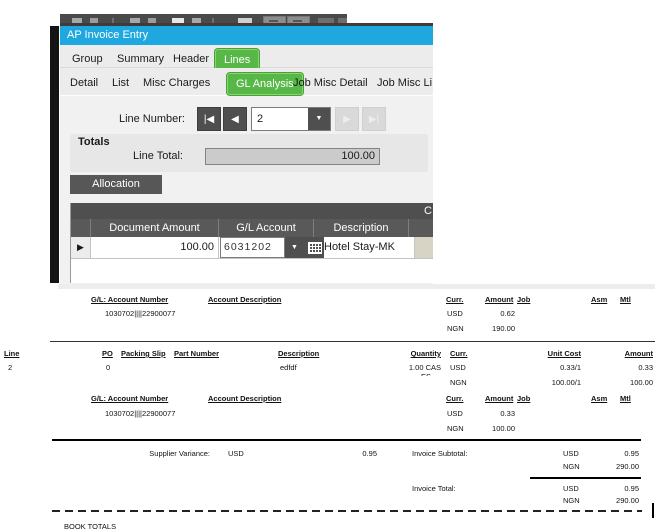 This screenshot has width=655, height=531. I want to click on grid-header-gl-account: G/L Account, so click(266, 228).